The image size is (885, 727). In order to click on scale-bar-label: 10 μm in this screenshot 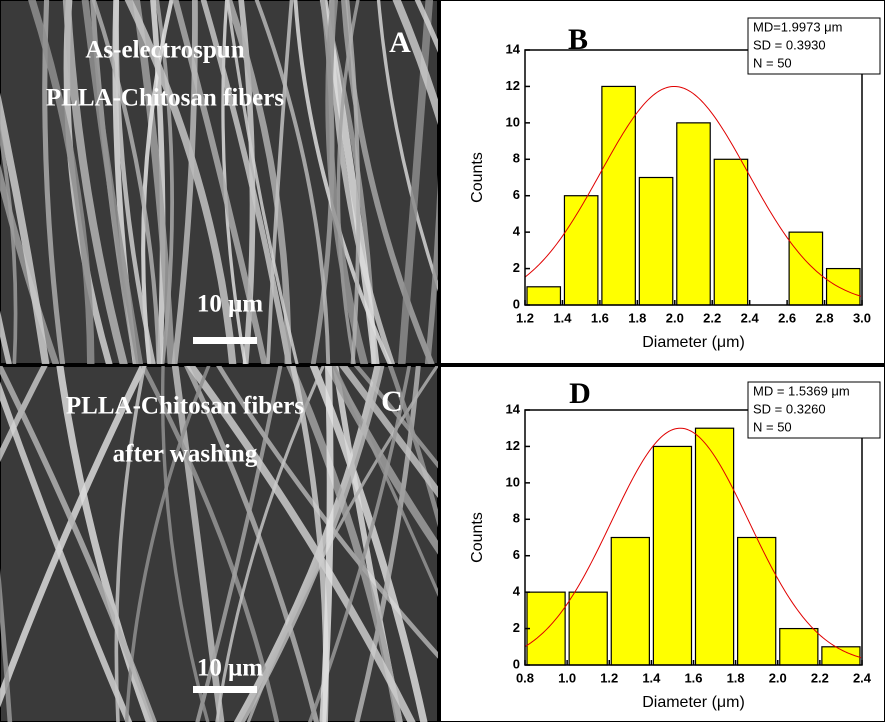, I will do `click(230, 304)`.